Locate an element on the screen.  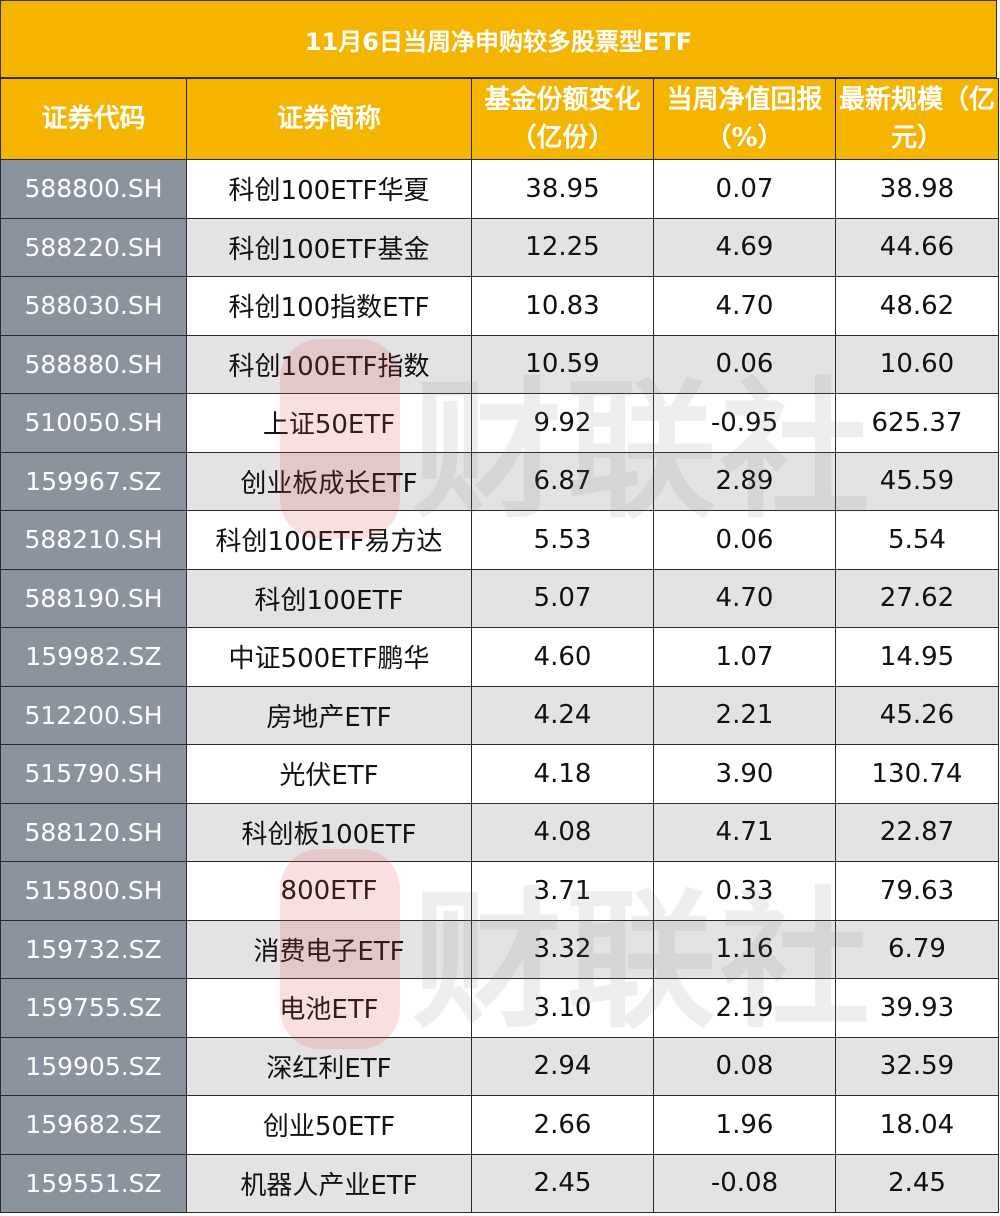
cell-weekly-return: 1.07 is located at coordinates (744, 657).